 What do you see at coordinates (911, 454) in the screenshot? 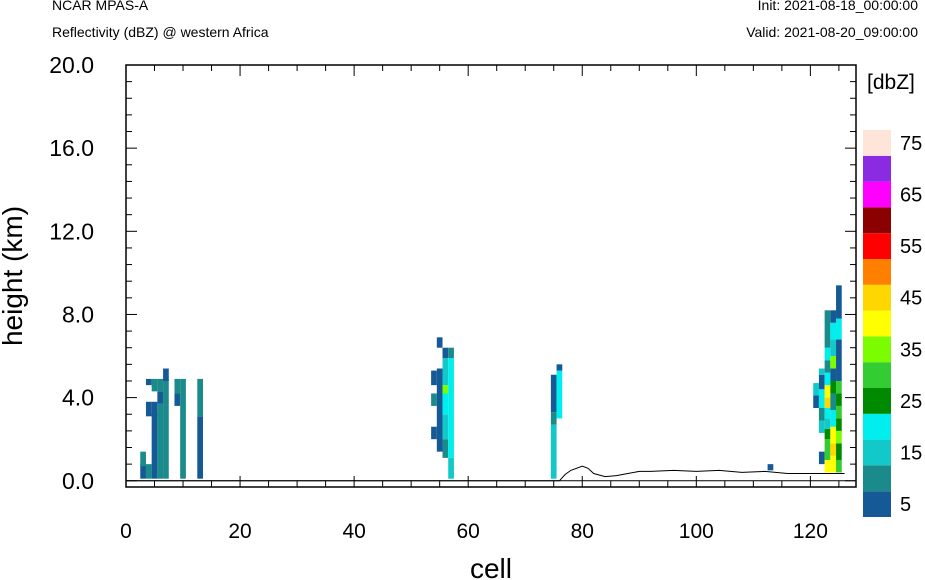
I see `colorbar-tick-label: 15` at bounding box center [911, 454].